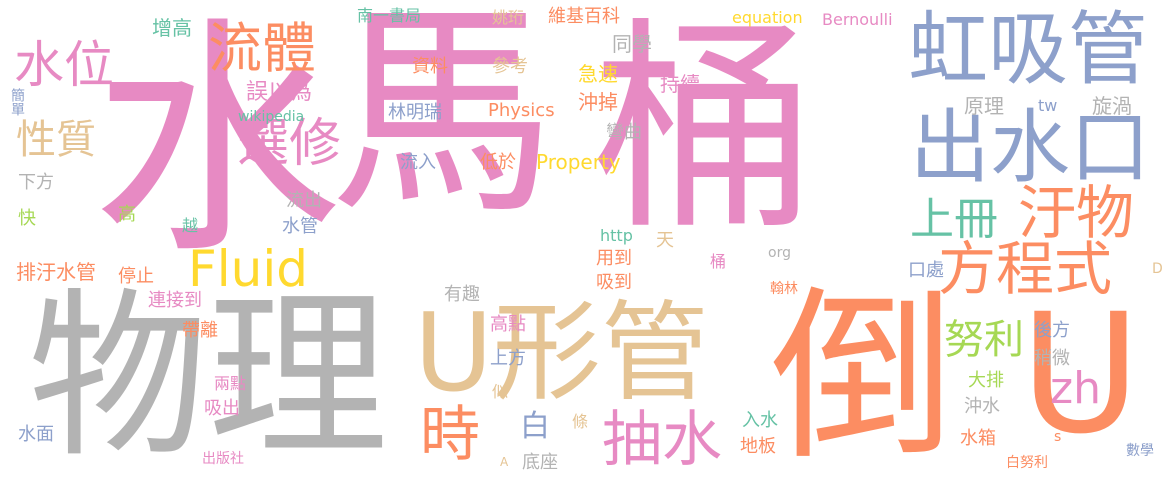 This screenshot has height=482, width=1175. I want to click on word-sewage-pipe: 排汙水管, so click(56, 272).